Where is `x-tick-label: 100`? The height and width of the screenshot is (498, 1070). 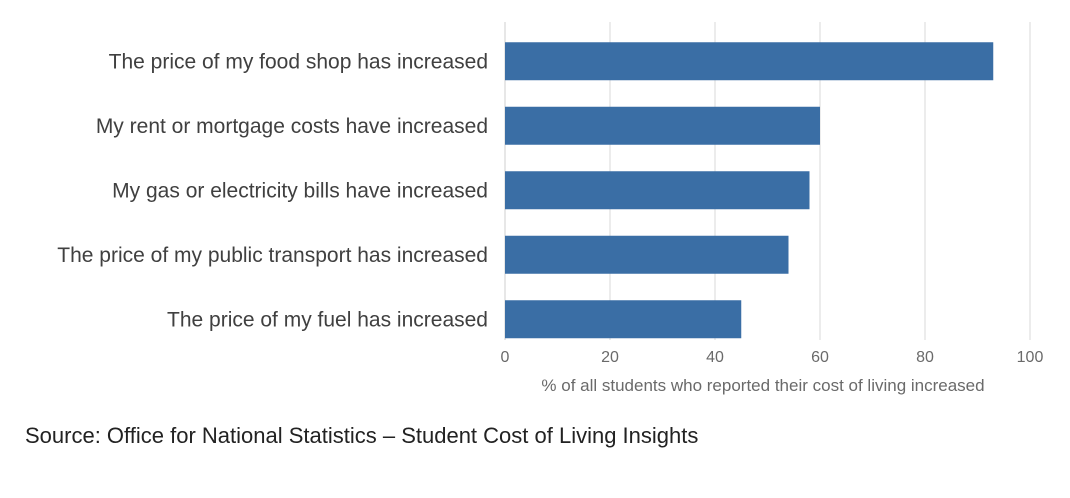 x-tick-label: 100 is located at coordinates (1030, 357).